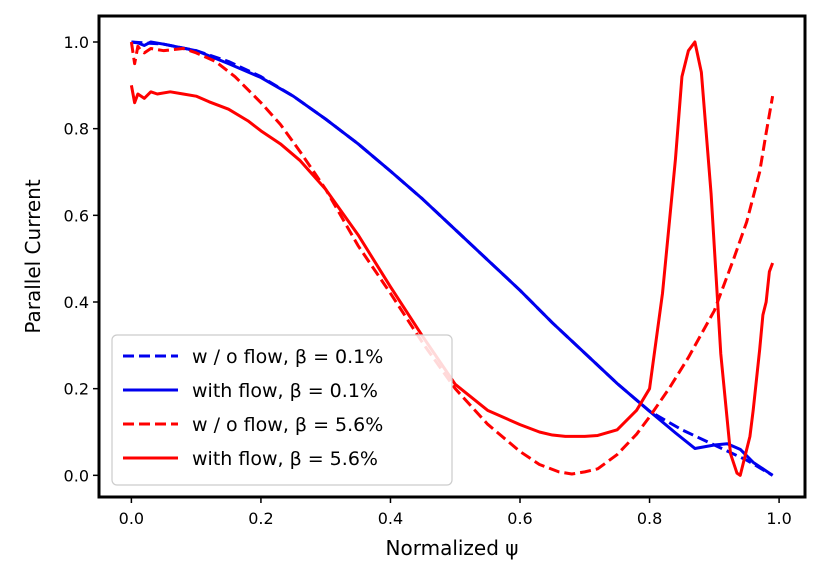 The image size is (830, 581). What do you see at coordinates (778, 518) in the screenshot?
I see `x-tick-label: 1.0` at bounding box center [778, 518].